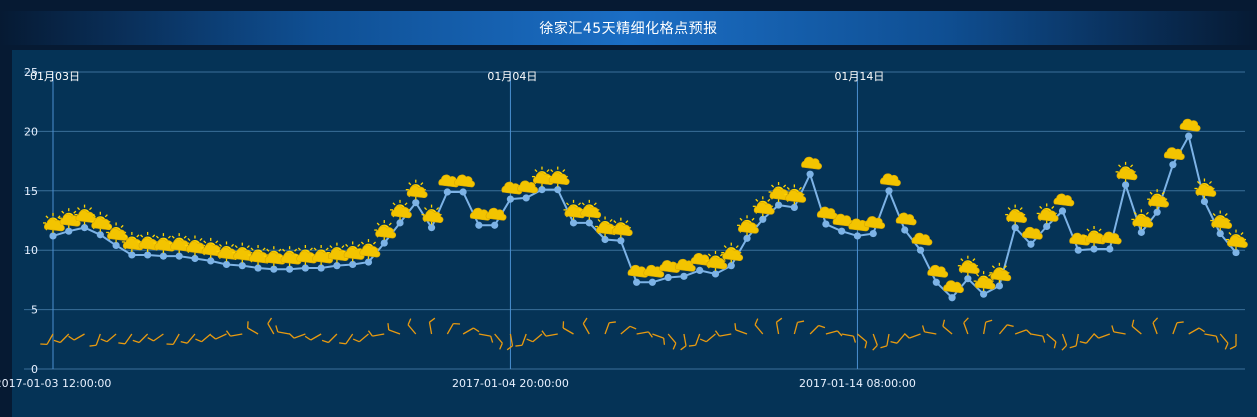 The height and width of the screenshot is (417, 1257). I want to click on x-tick-label: 2017-01-14 08:00:00, so click(857, 383).